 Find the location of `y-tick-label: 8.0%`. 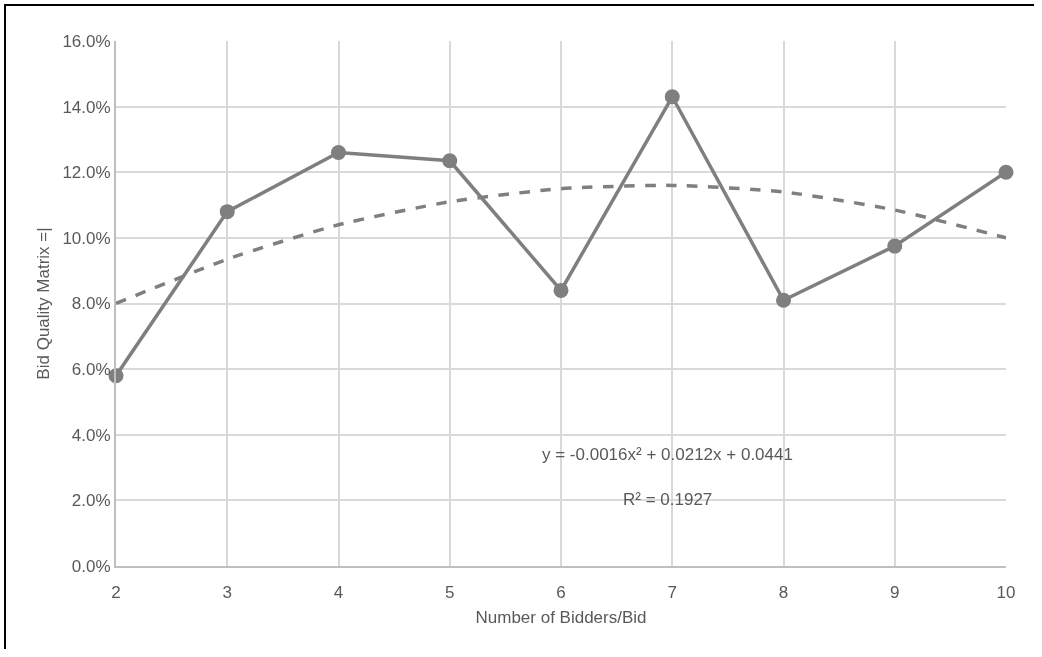

y-tick-label: 8.0% is located at coordinates (91, 304).